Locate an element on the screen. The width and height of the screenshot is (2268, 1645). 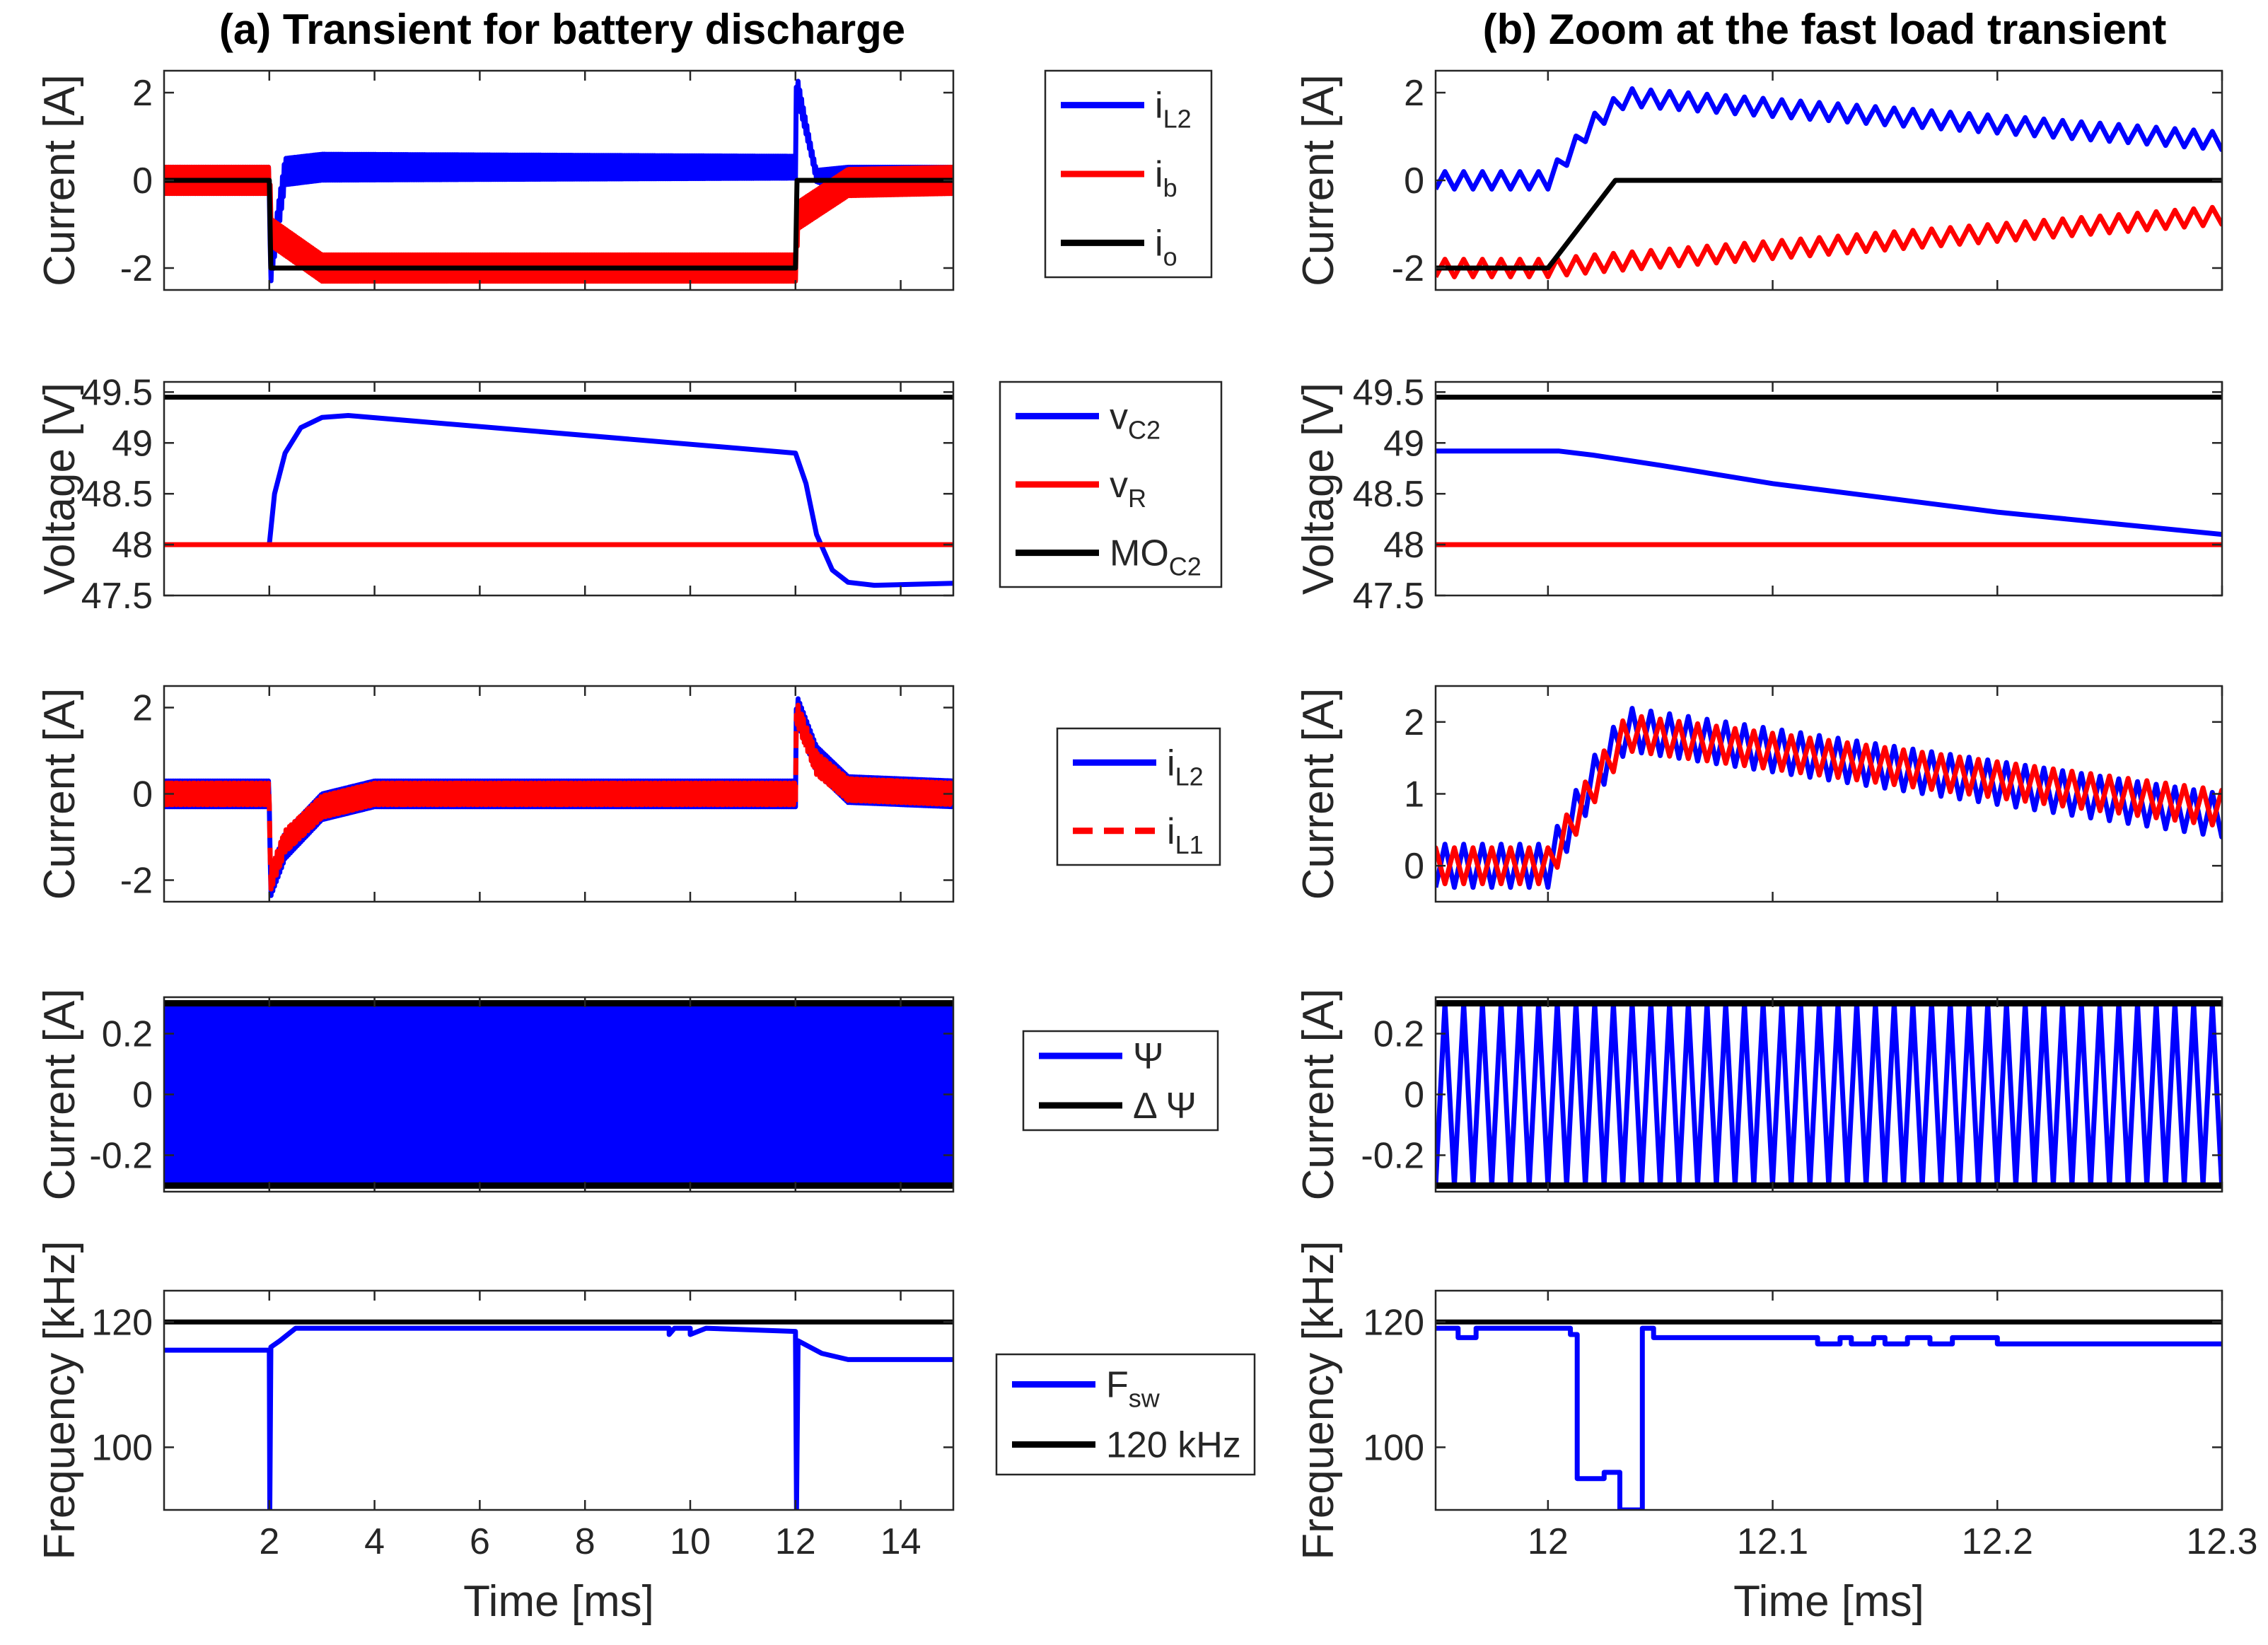
axes-left-0: -2 0 2 Current [A] is located at coordinates (495, 180).